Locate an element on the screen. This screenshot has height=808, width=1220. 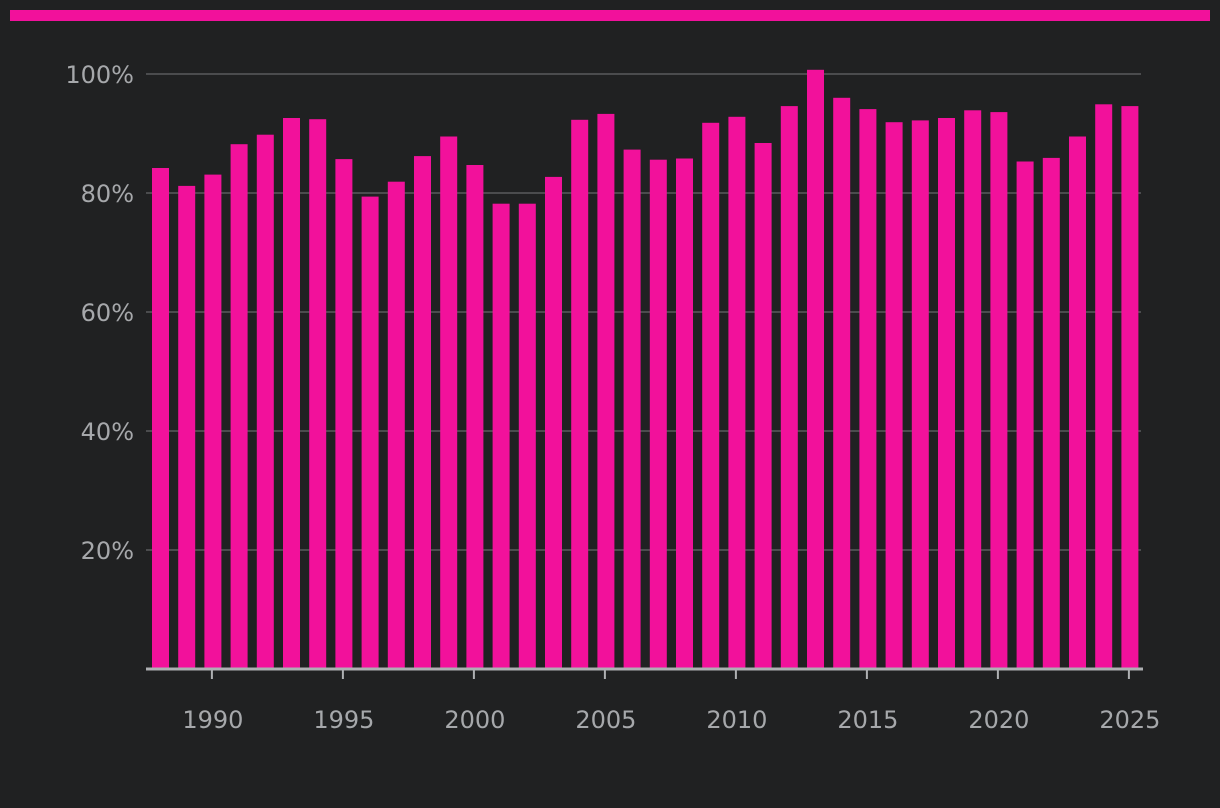
y-tick-label: 80% is located at coordinates (107, 194).